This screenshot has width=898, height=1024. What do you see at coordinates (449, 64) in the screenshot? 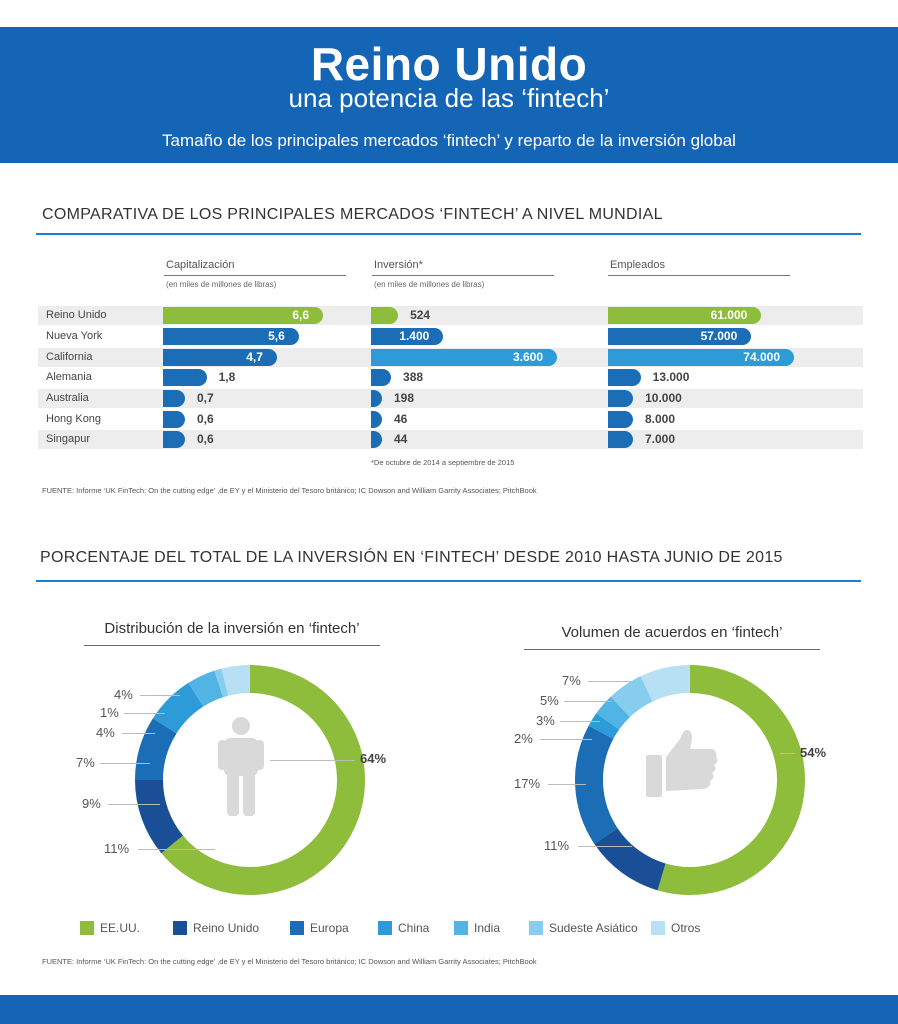
I see `page-title: Reino Unido` at bounding box center [449, 64].